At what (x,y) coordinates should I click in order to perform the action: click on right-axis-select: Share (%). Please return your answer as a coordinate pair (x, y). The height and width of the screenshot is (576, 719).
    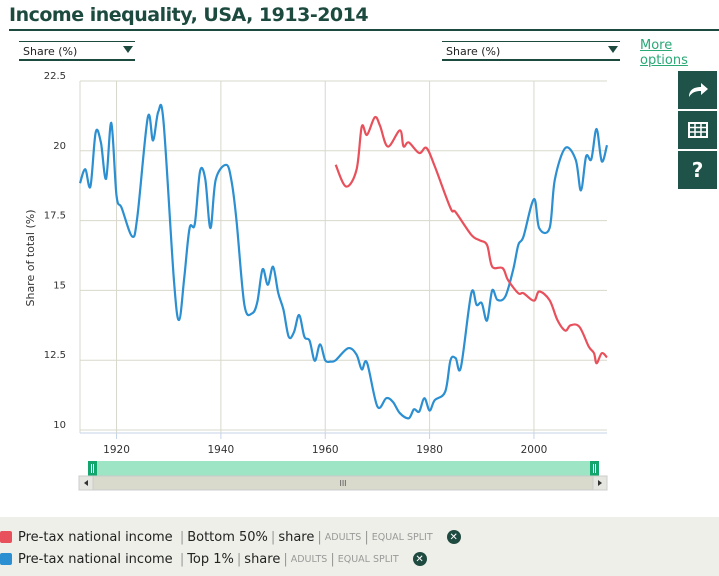
    Looking at the image, I should click on (531, 51).